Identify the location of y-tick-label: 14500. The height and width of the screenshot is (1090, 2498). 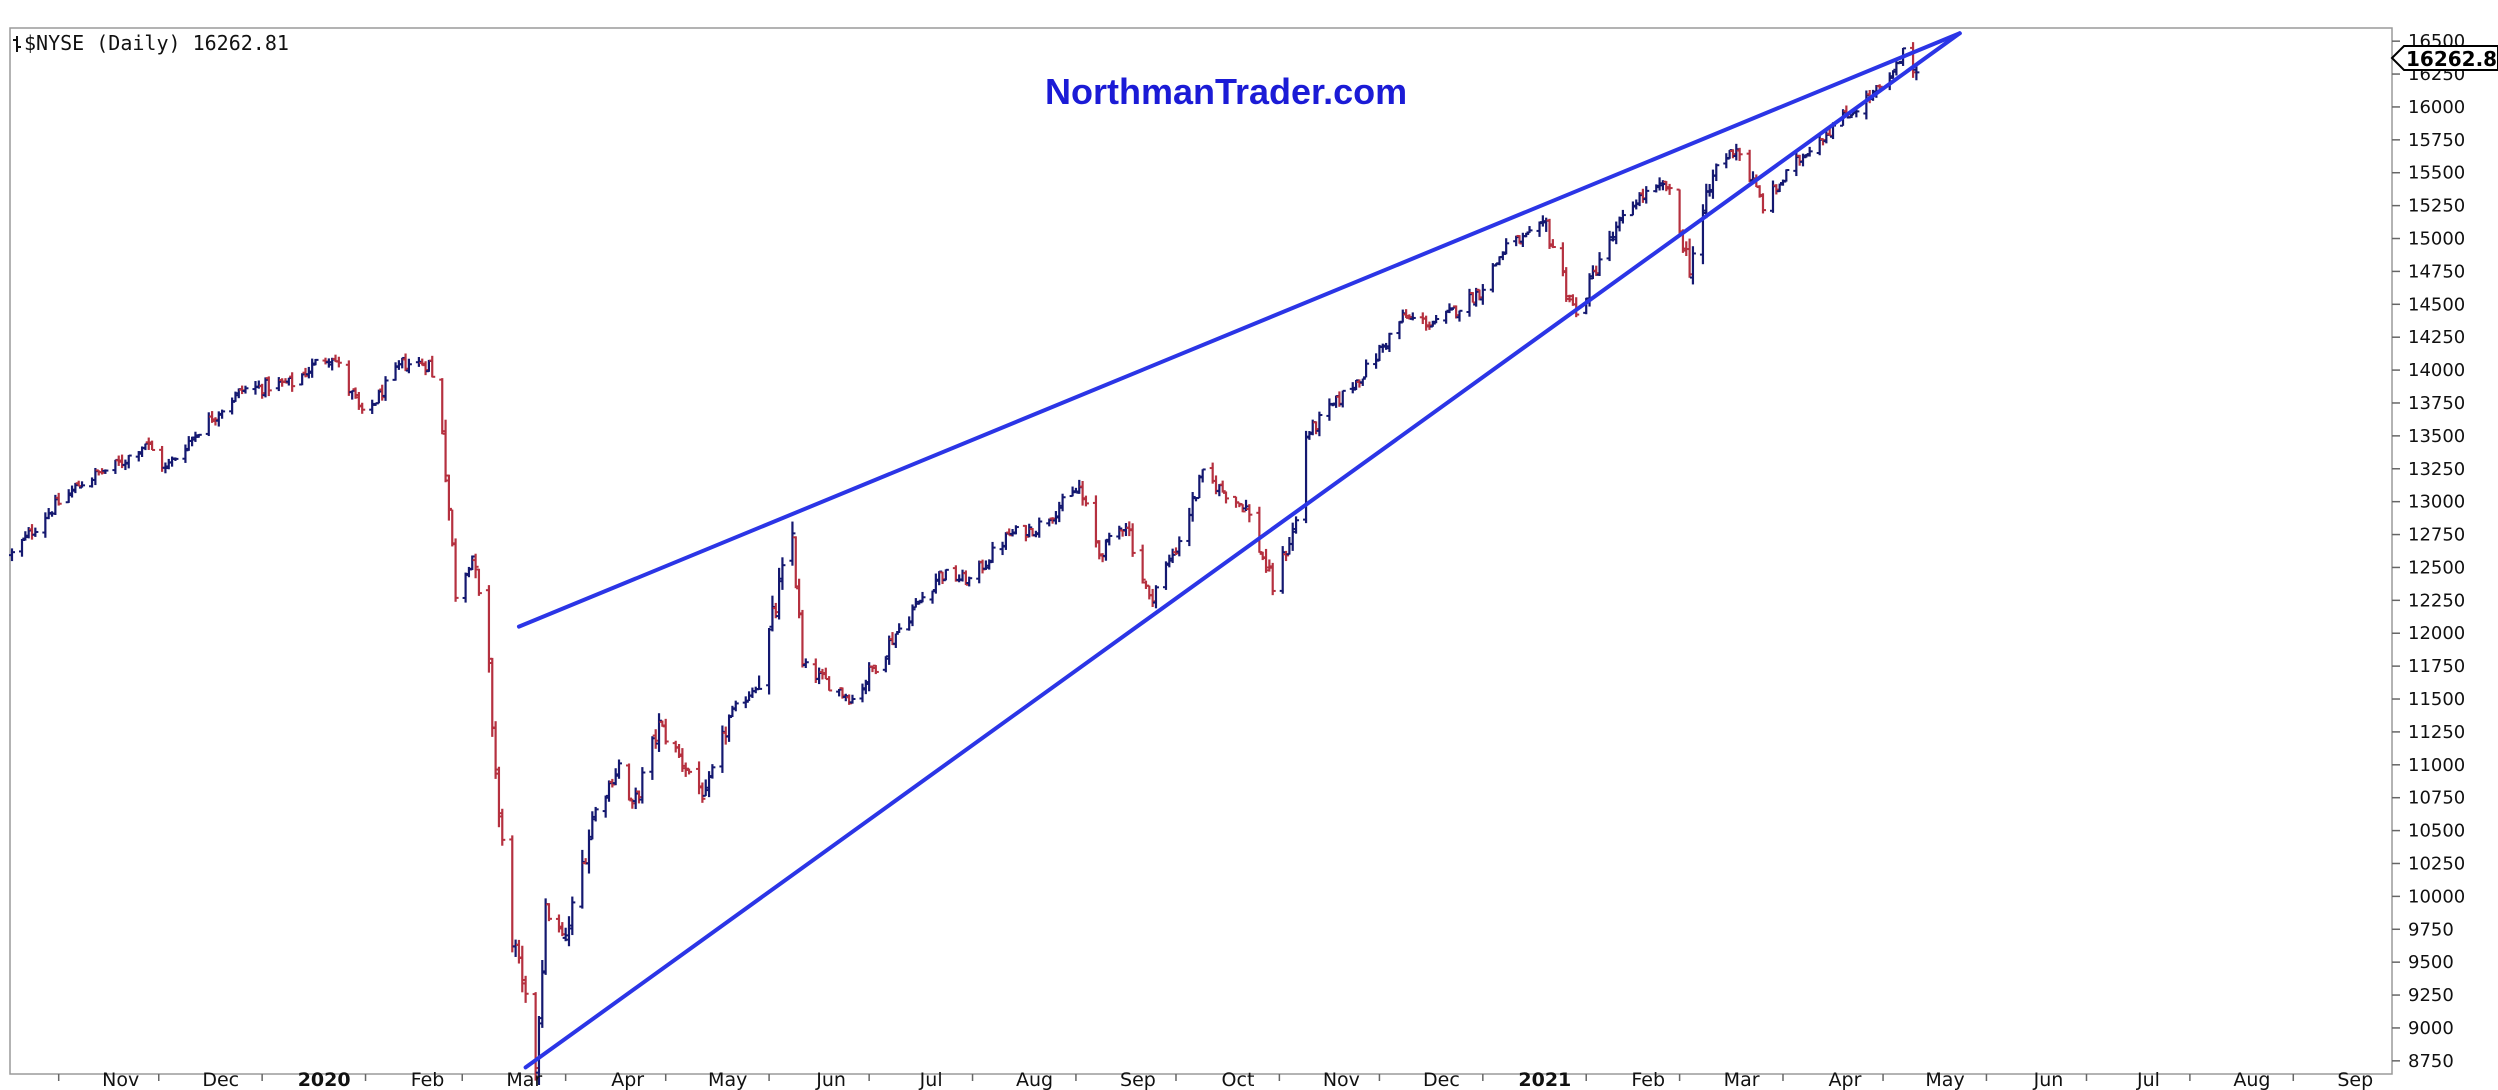
(2436, 304).